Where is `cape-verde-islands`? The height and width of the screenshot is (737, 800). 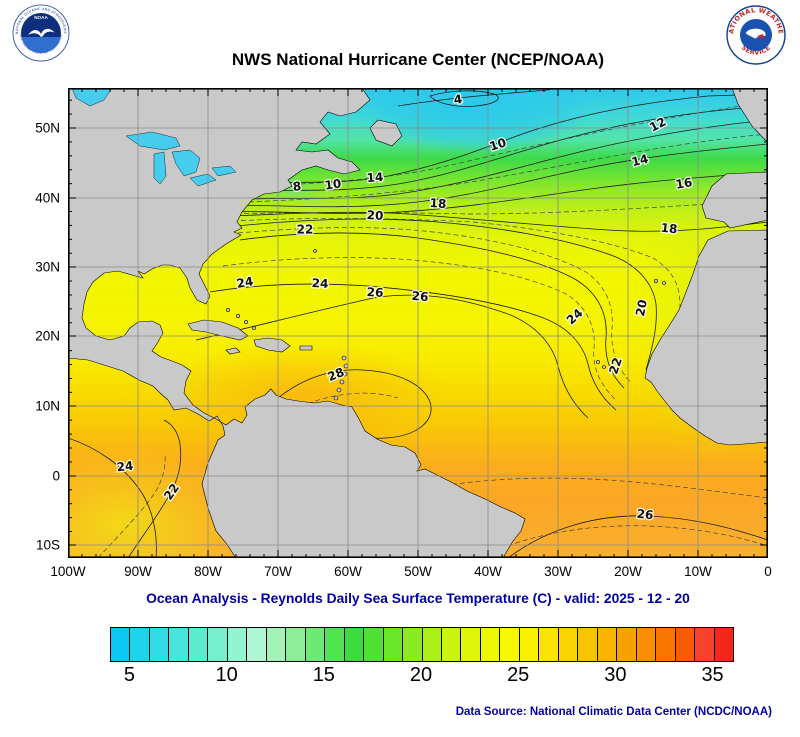
cape-verde-islands is located at coordinates (601, 364).